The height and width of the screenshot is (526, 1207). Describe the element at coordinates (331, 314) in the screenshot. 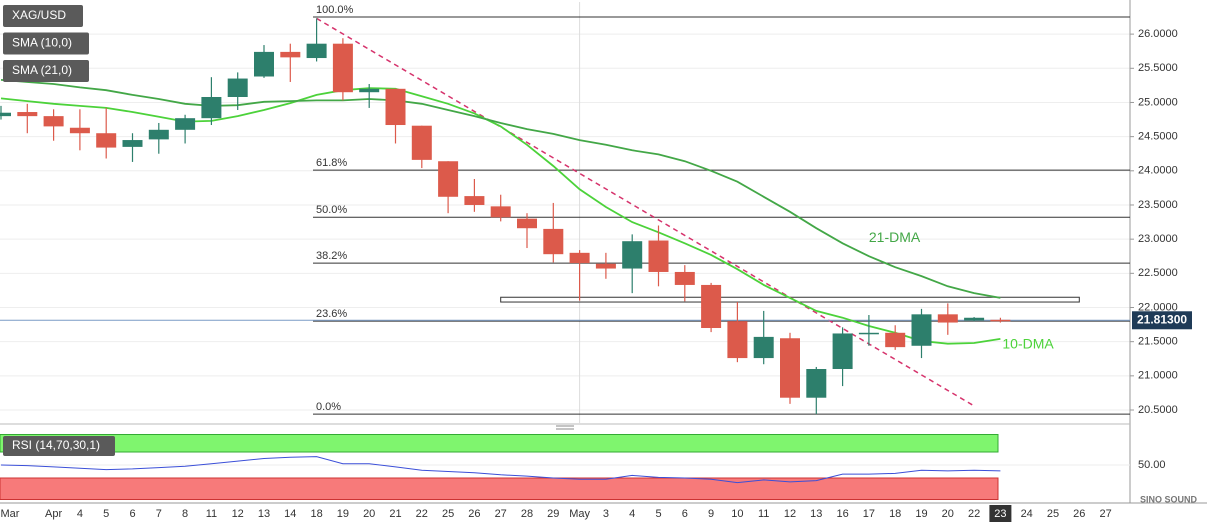

I see `fib-label: 23.6%` at that location.